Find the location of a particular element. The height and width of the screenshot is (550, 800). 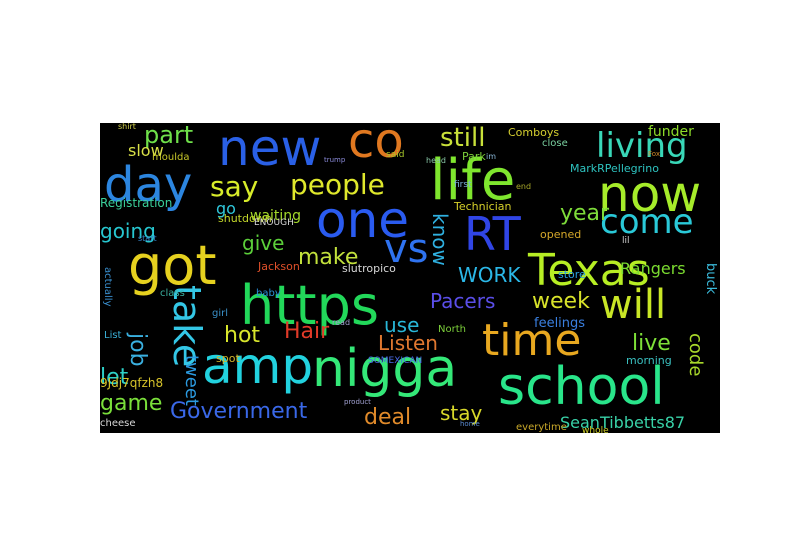

word: will is located at coordinates (633, 305).